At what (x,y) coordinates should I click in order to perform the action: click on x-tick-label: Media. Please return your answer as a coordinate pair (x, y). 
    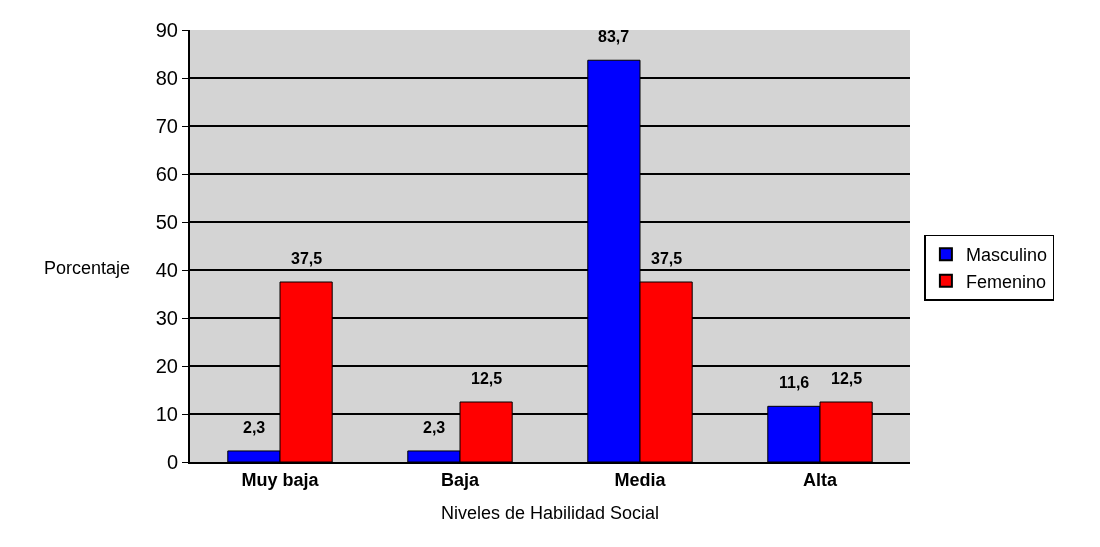
    Looking at the image, I should click on (640, 479).